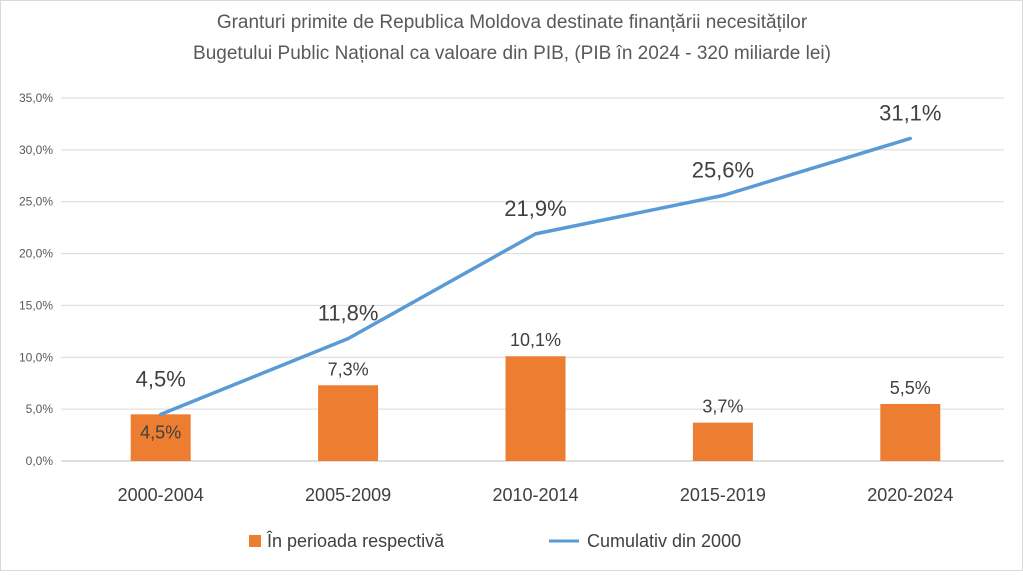 This screenshot has height=575, width=1023. What do you see at coordinates (36, 357) in the screenshot?
I see `y-tick-label: 10,0%` at bounding box center [36, 357].